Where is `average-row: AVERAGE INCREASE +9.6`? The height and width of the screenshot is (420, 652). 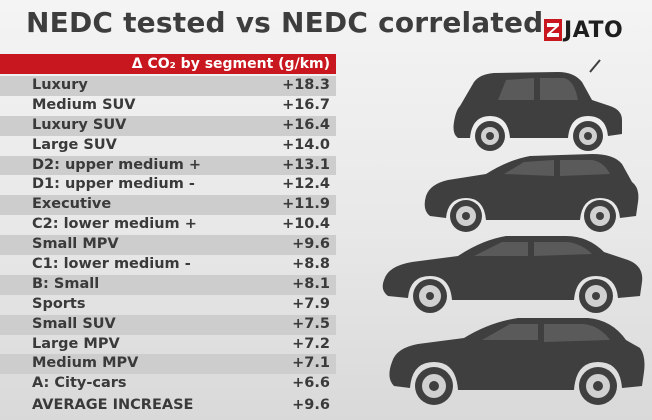
average-row: AVERAGE INCREASE +9.6 is located at coordinates (168, 405).